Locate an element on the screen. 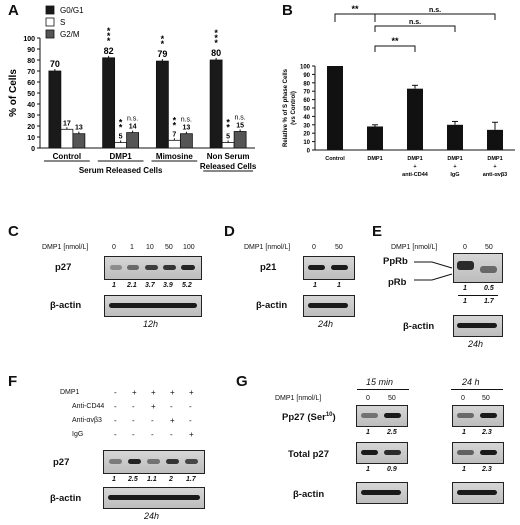 This screenshot has height=525, width=520. legend-label: G0/G1 is located at coordinates (72, 10).